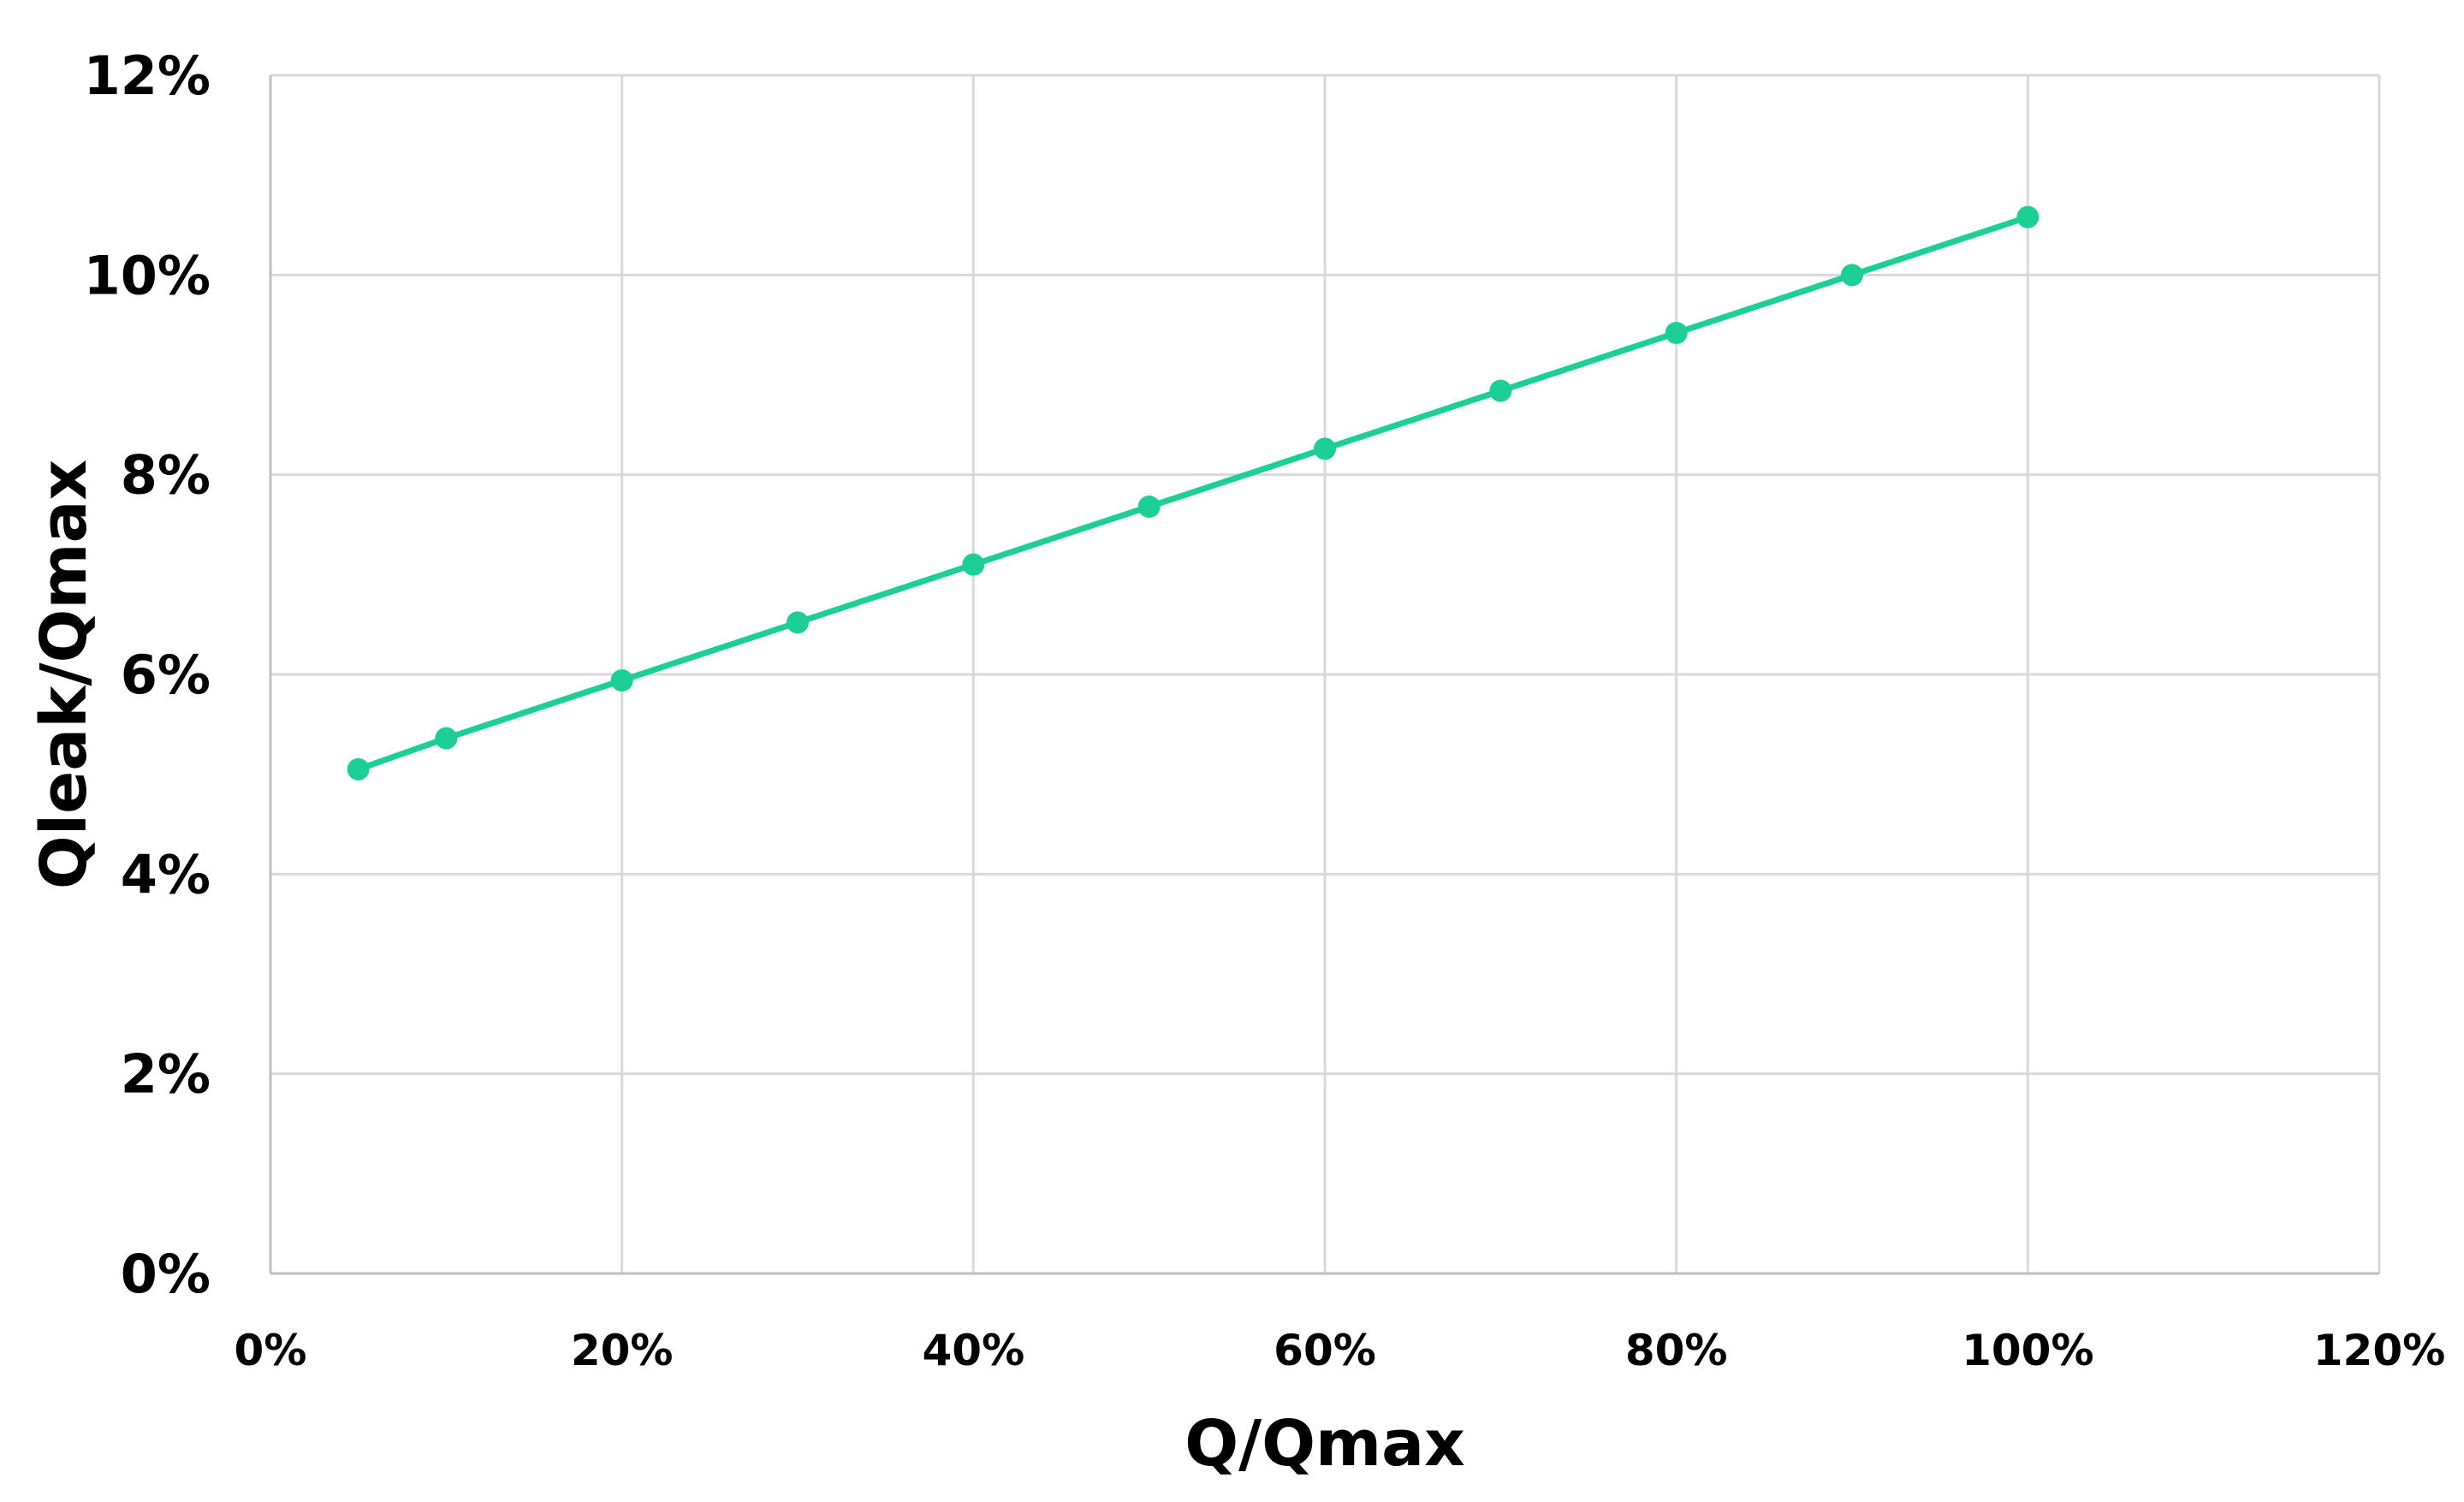 This screenshot has width=2464, height=1502. Describe the element at coordinates (1325, 1444) in the screenshot. I see `x-axis-title: Q/Qmax` at that location.